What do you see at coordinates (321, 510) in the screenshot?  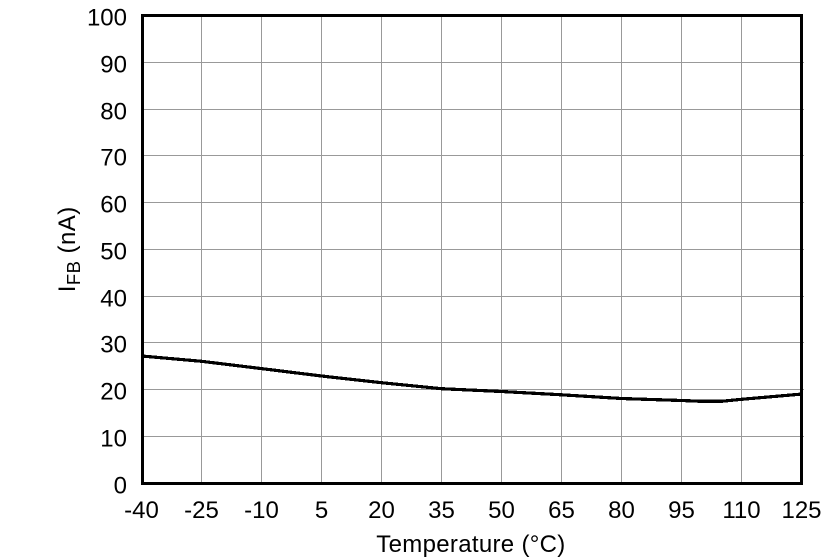 I see `svg-text: 5` at bounding box center [321, 510].